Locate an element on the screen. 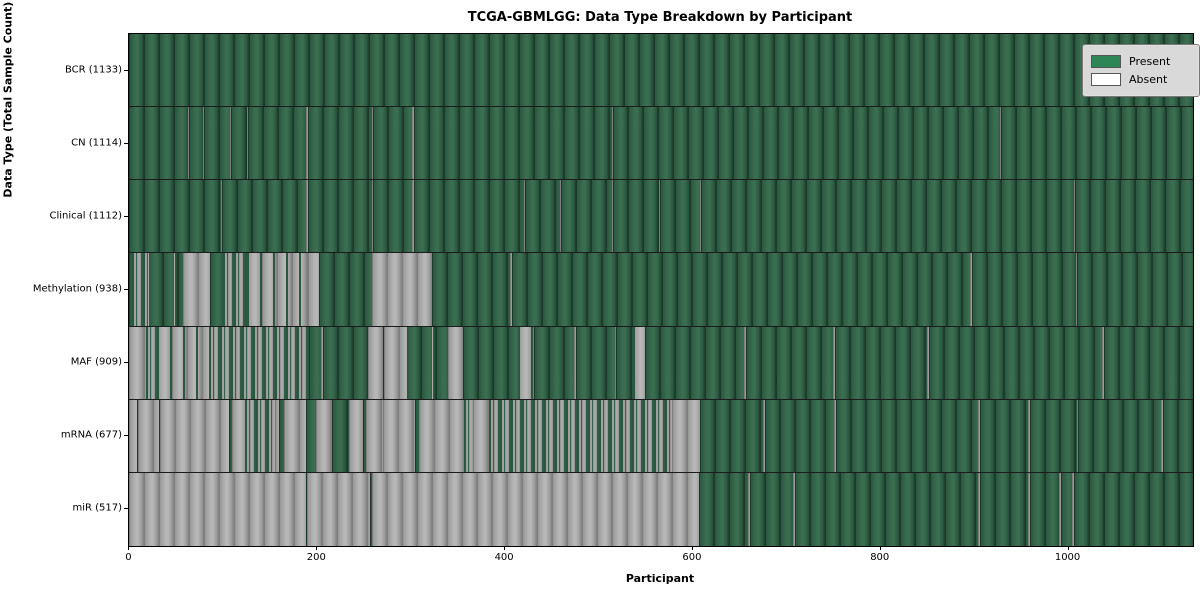 The image size is (1200, 600). y-tick-label-CN: CN (1114) is located at coordinates (96, 143).